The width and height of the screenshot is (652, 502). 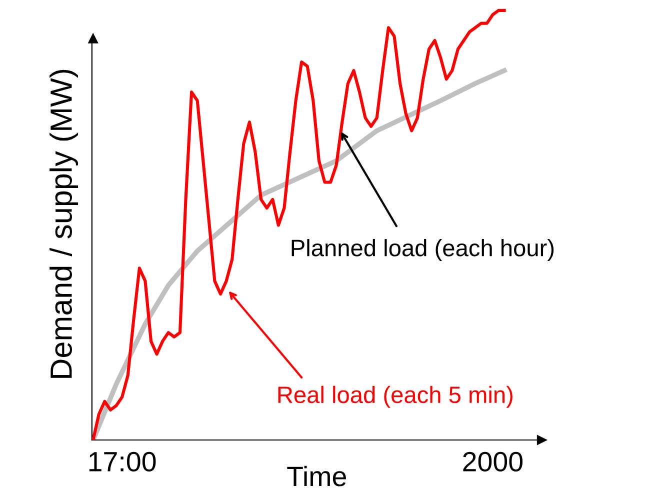 What do you see at coordinates (64, 224) in the screenshot?
I see `y-axis-title: Demand / supply (MW)` at bounding box center [64, 224].